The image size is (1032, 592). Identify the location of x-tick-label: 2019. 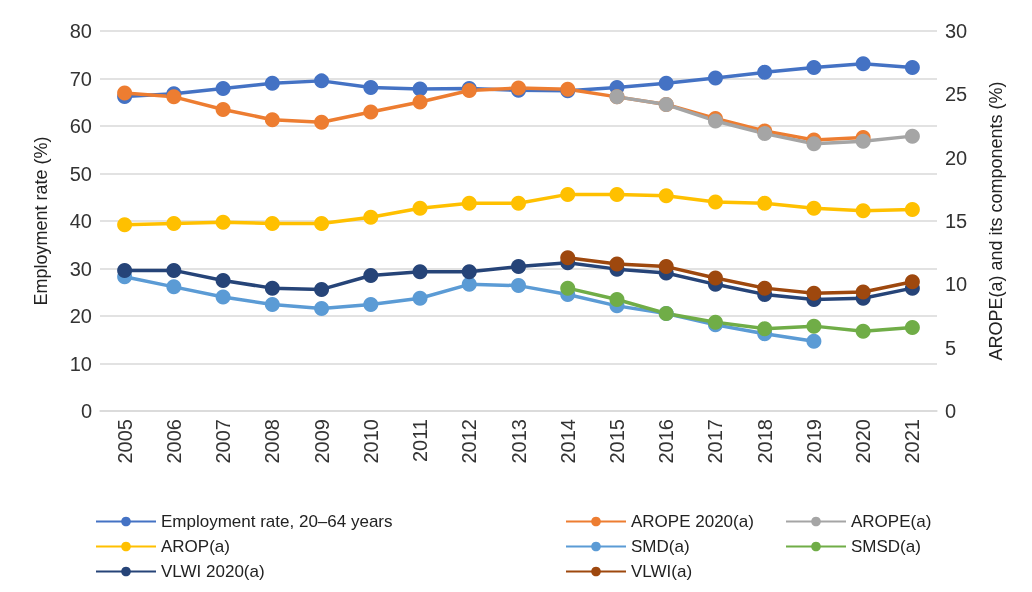
(813, 441).